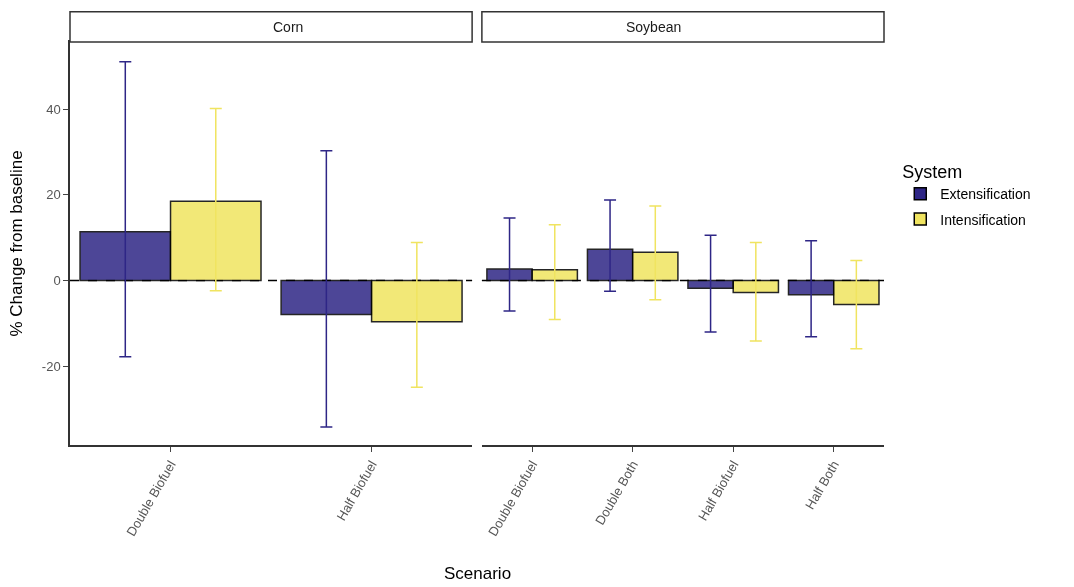 The height and width of the screenshot is (587, 1074). I want to click on y-tick-label: 40, so click(53, 109).